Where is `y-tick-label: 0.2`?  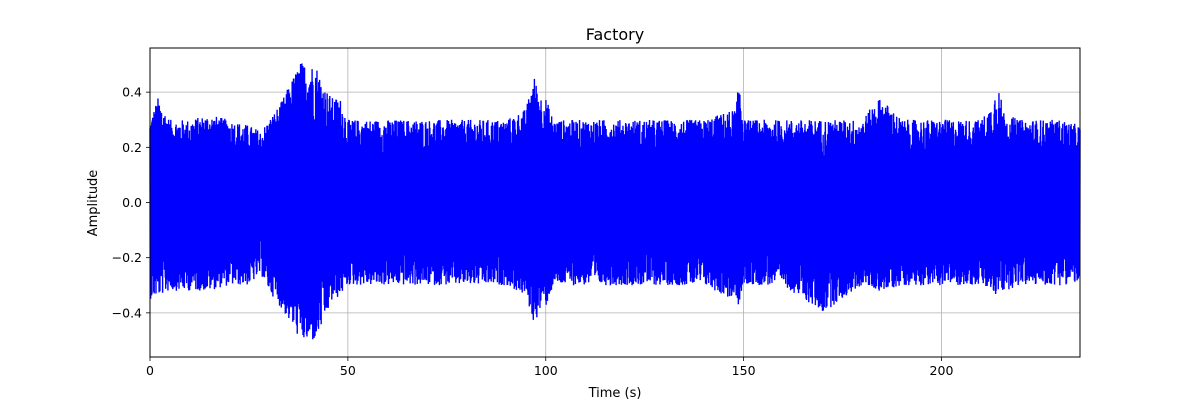
y-tick-label: 0.2 is located at coordinates (132, 147).